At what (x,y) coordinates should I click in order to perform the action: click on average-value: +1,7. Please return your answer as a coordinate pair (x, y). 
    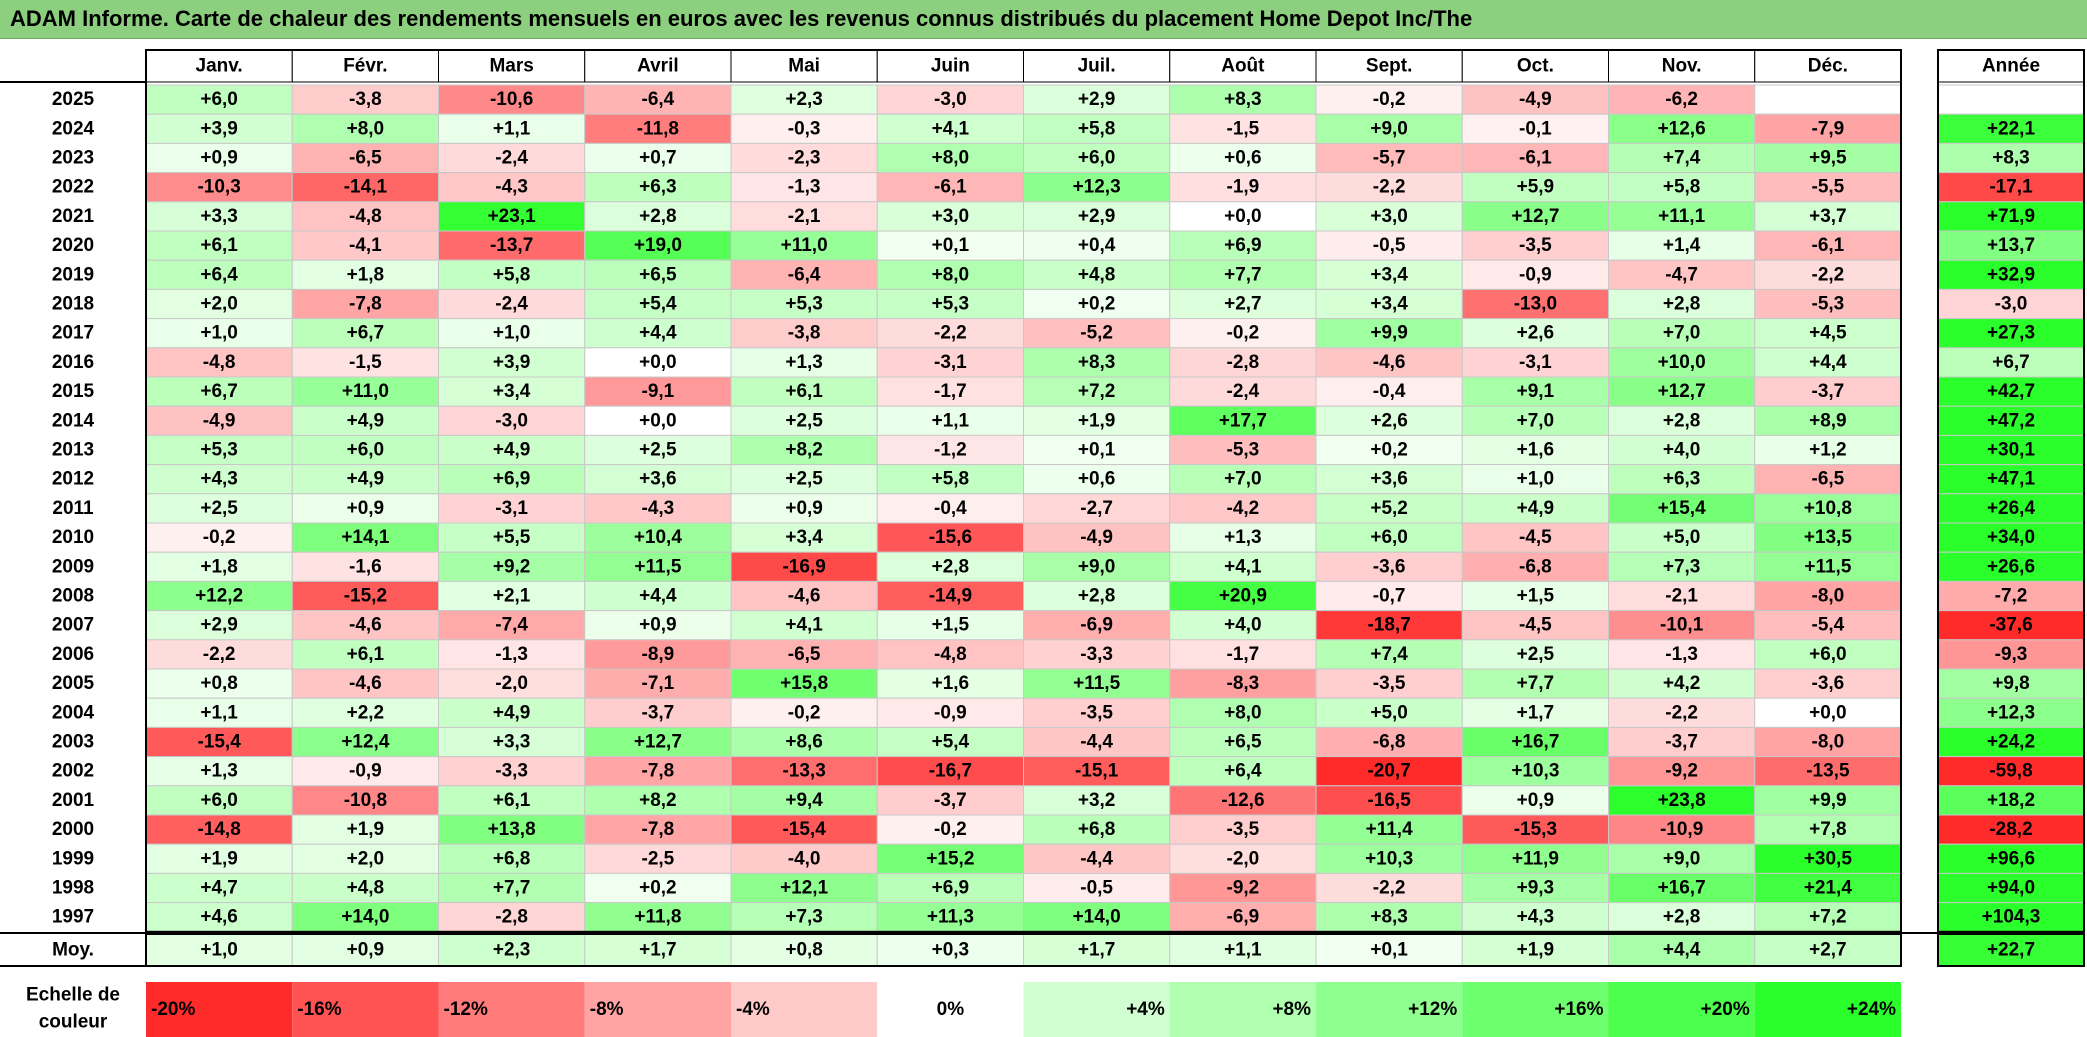
    Looking at the image, I should click on (658, 950).